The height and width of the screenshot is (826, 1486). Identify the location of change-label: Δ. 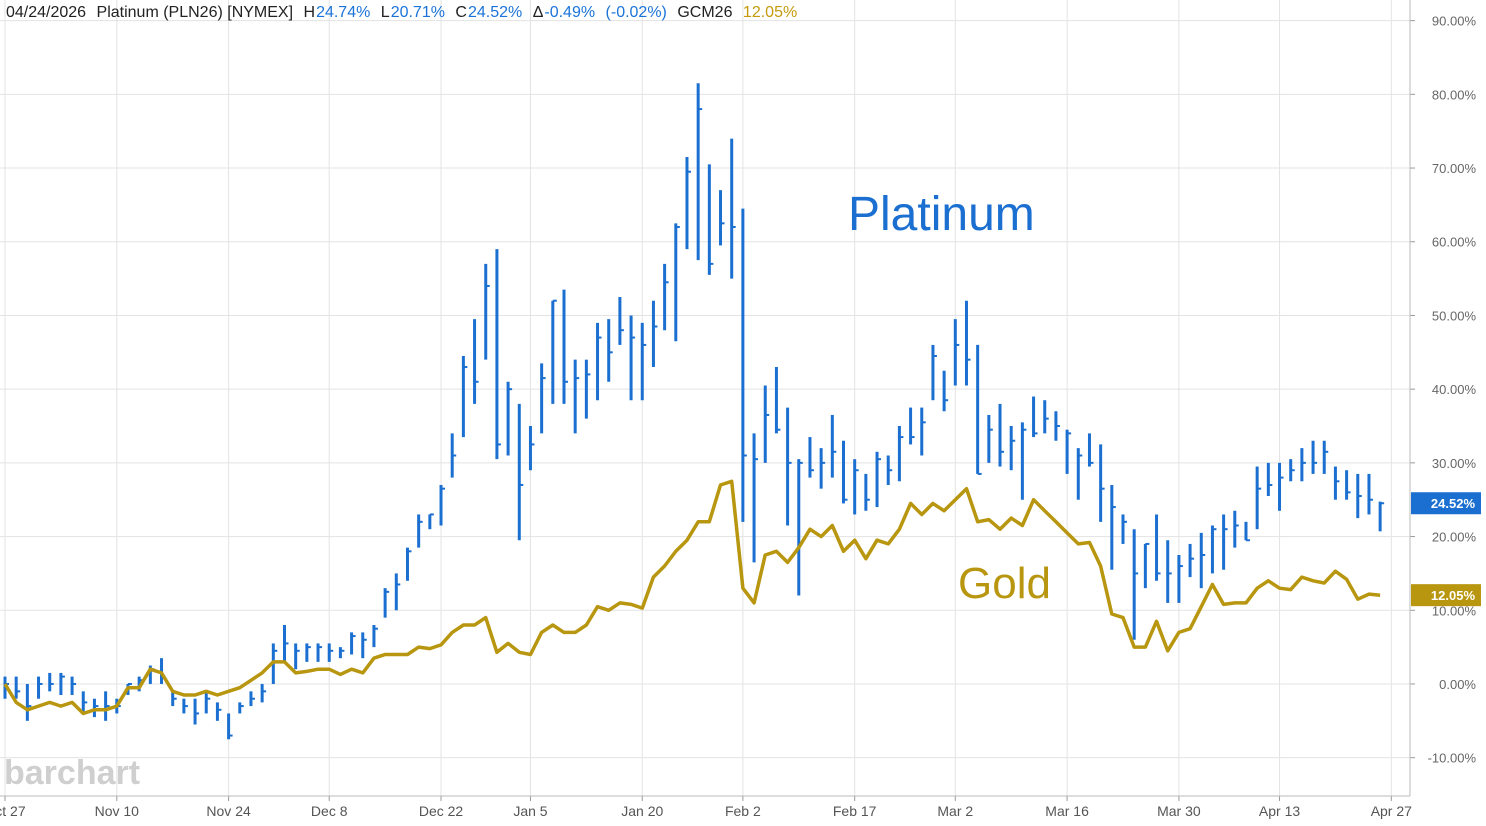
(538, 12).